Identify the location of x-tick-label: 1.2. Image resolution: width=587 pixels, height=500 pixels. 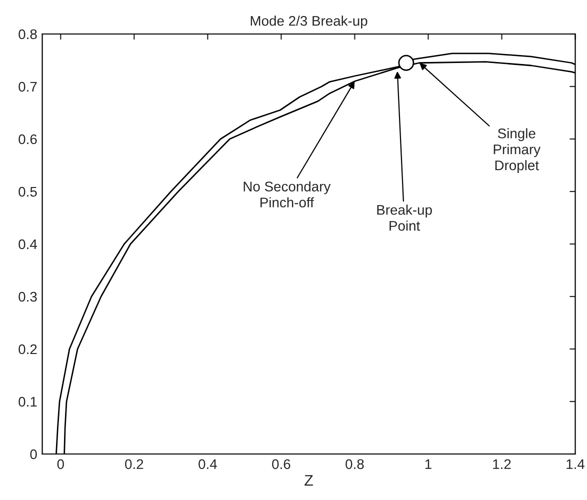
(502, 464).